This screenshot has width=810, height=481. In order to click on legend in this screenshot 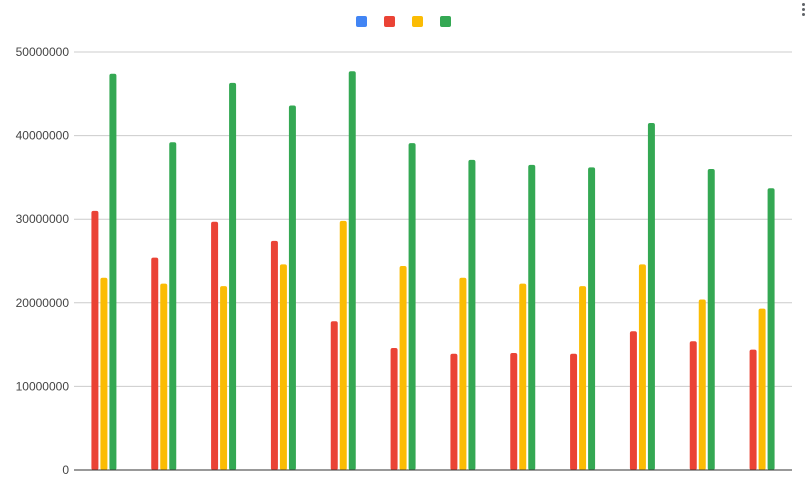, I will do `click(403, 21)`.